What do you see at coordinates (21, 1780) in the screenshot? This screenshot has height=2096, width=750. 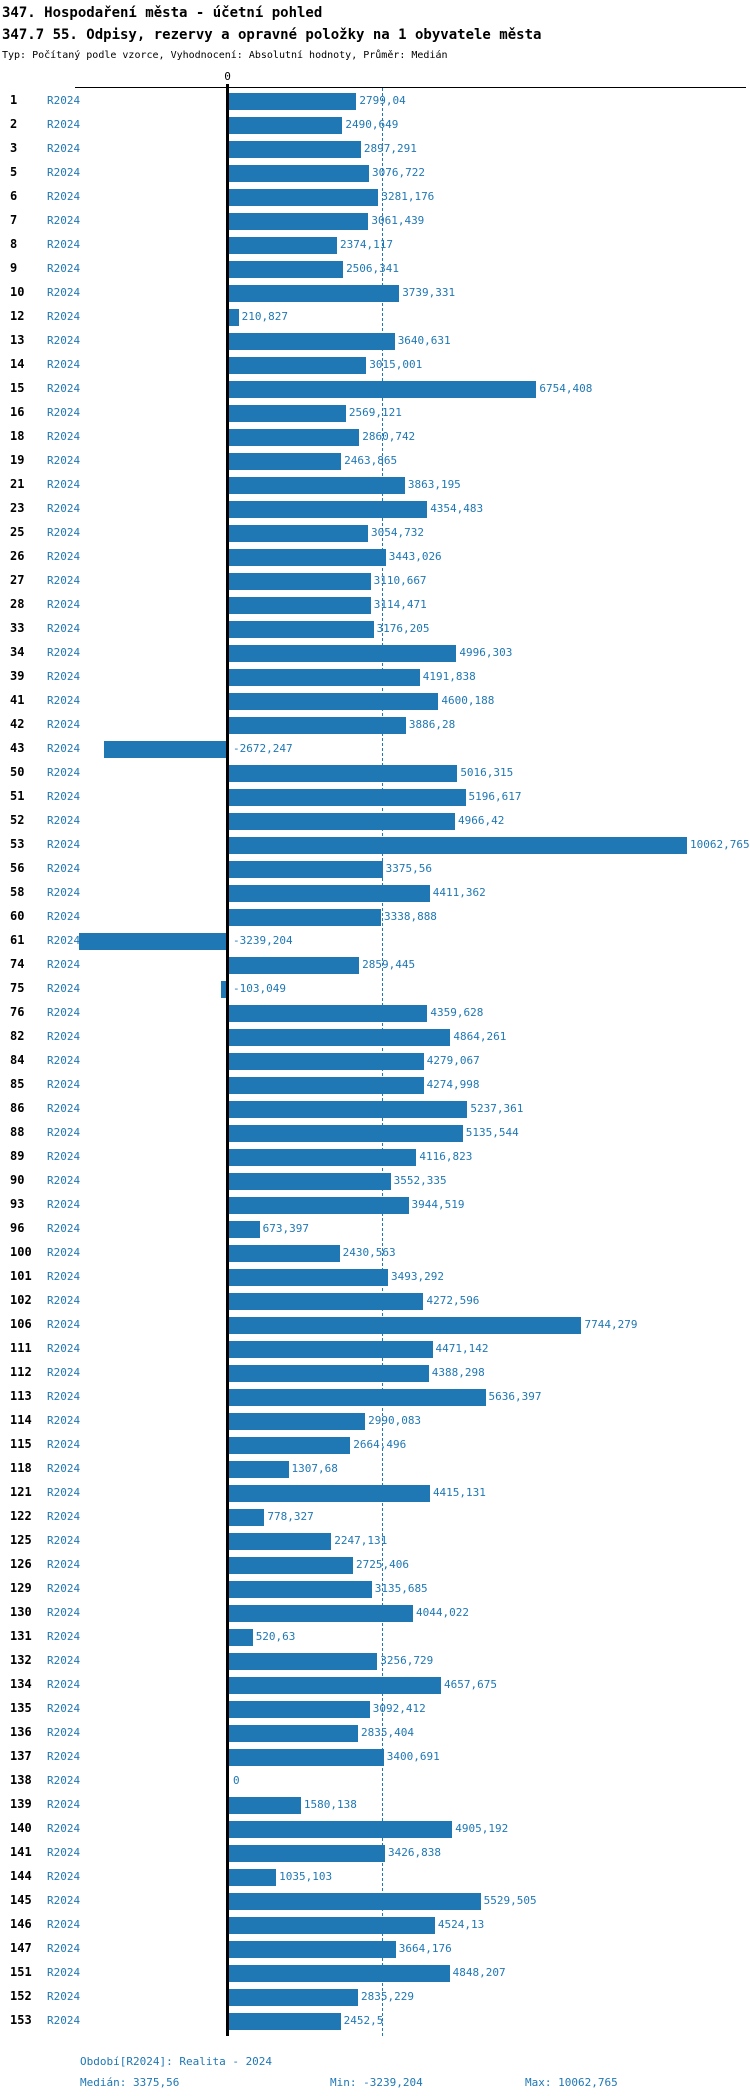 I see `row-index-label: 138` at bounding box center [21, 1780].